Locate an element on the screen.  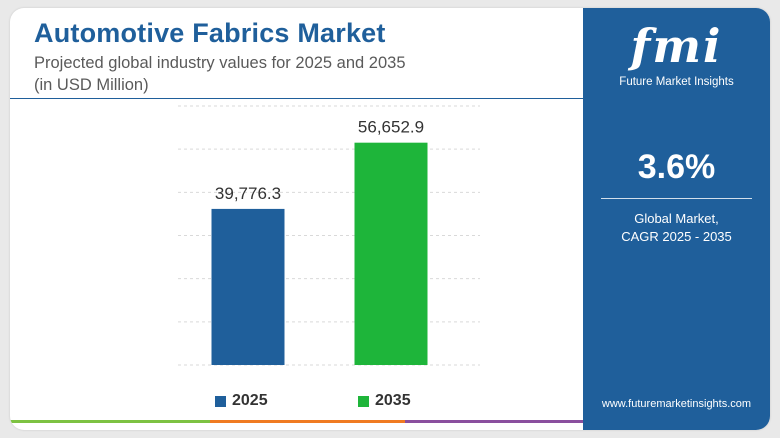
cagr-divider is located at coordinates (676, 198).